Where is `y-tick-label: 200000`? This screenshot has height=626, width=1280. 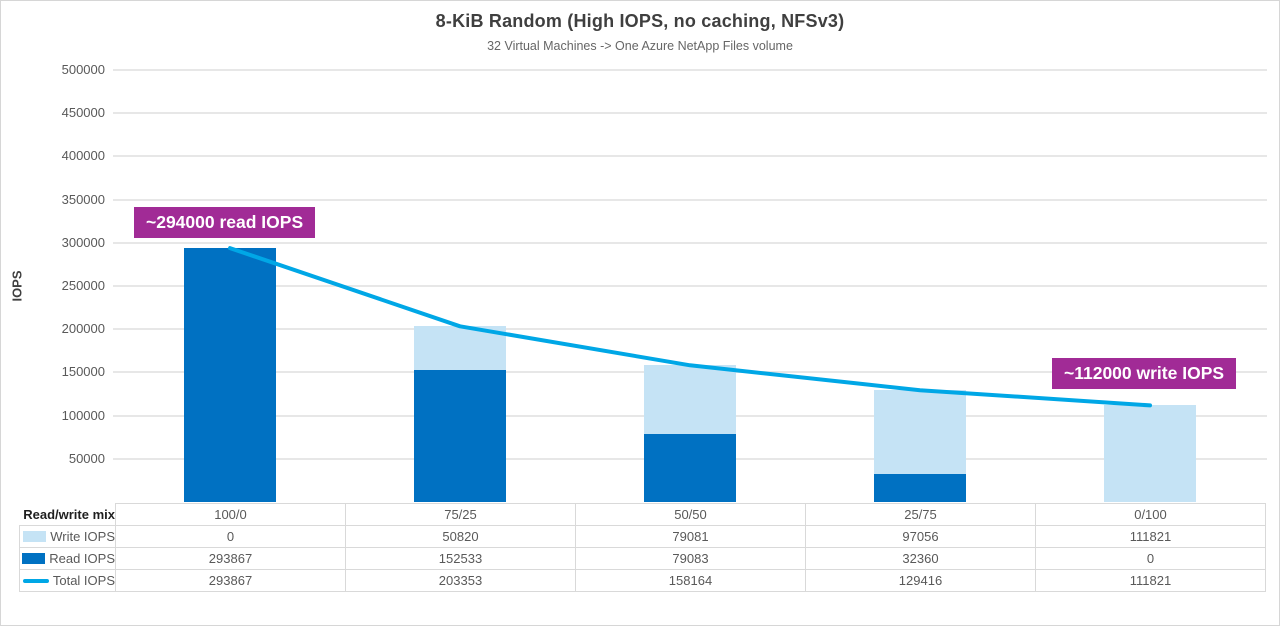
y-tick-label: 200000 is located at coordinates (83, 329).